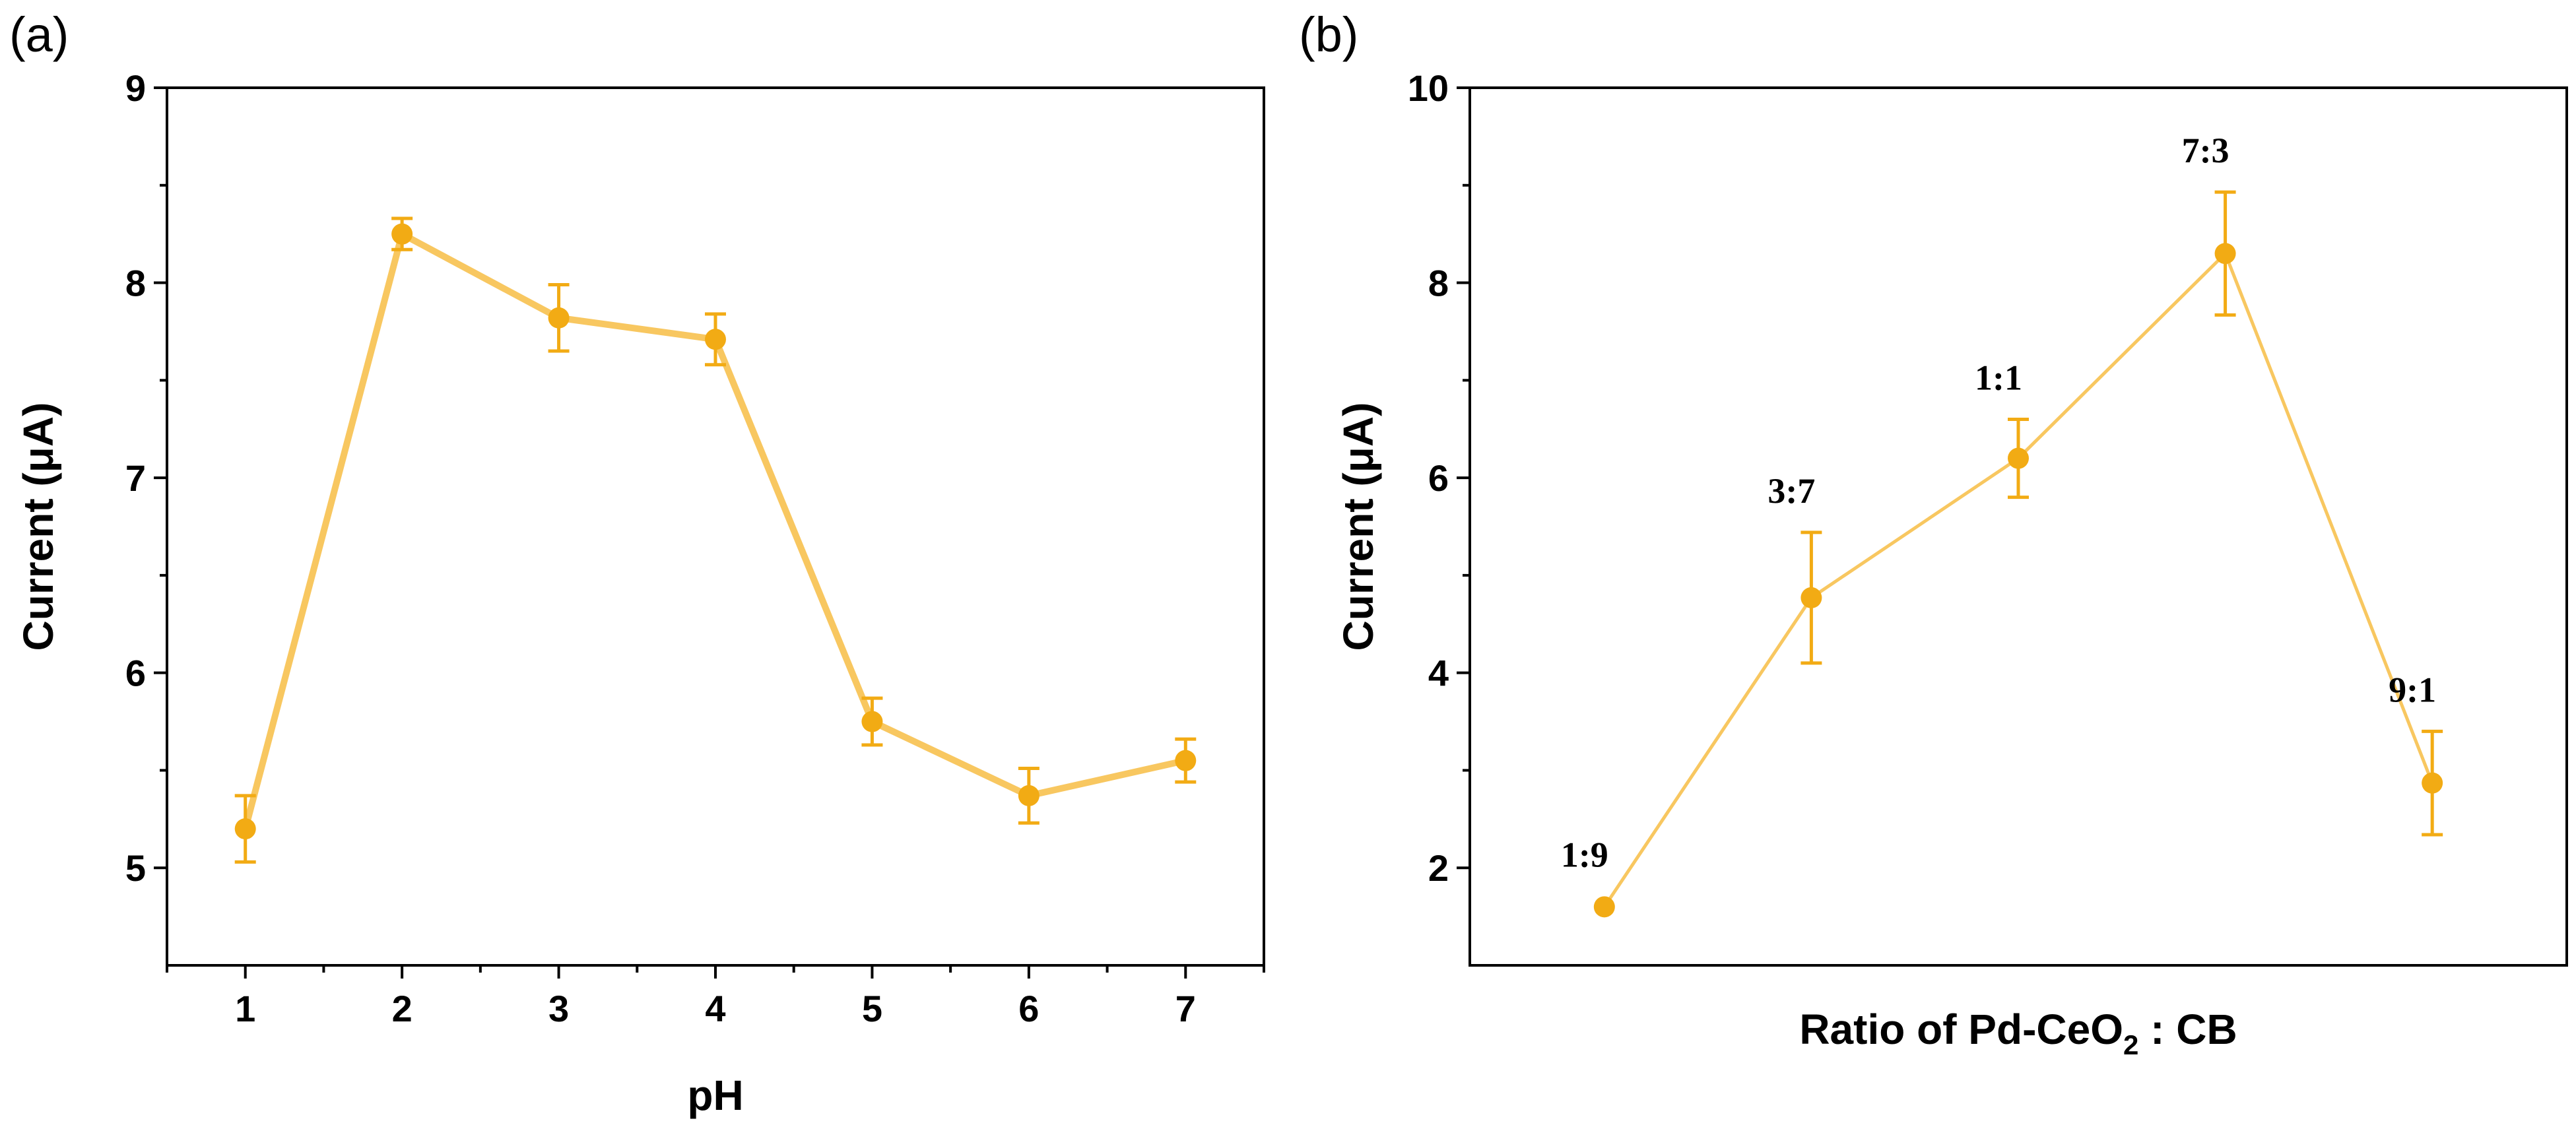  What do you see at coordinates (1791, 491) in the screenshot?
I see `b-point-label: 3:7` at bounding box center [1791, 491].